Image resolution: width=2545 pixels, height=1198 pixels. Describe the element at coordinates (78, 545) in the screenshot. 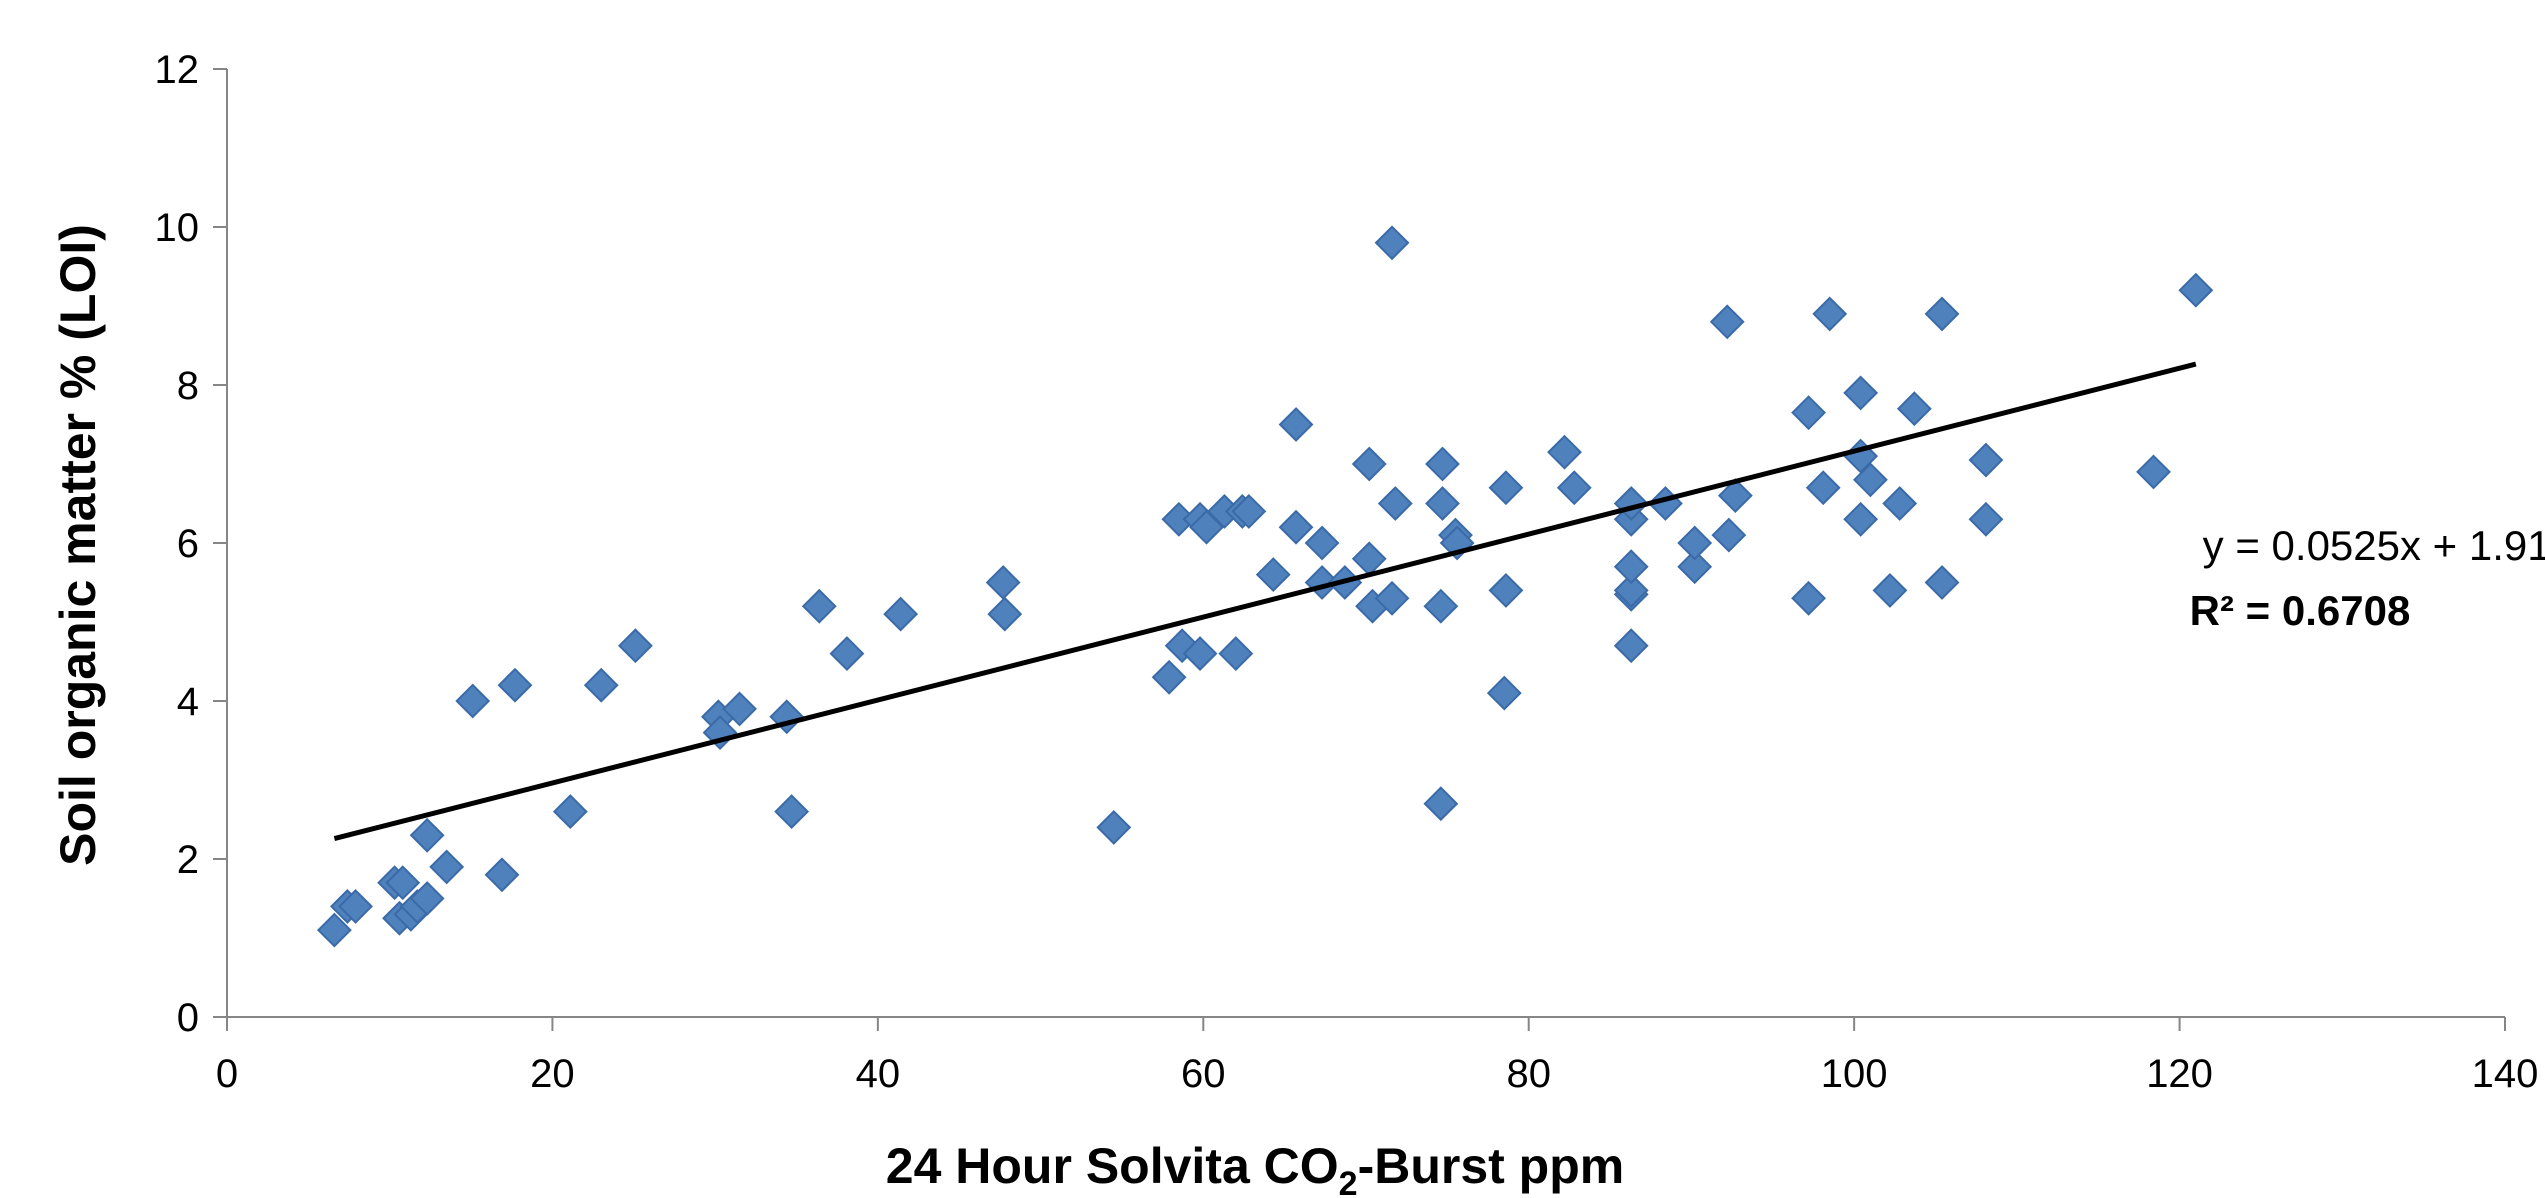

I see `y-axis-title: Soil organic matter % (LOI)` at that location.